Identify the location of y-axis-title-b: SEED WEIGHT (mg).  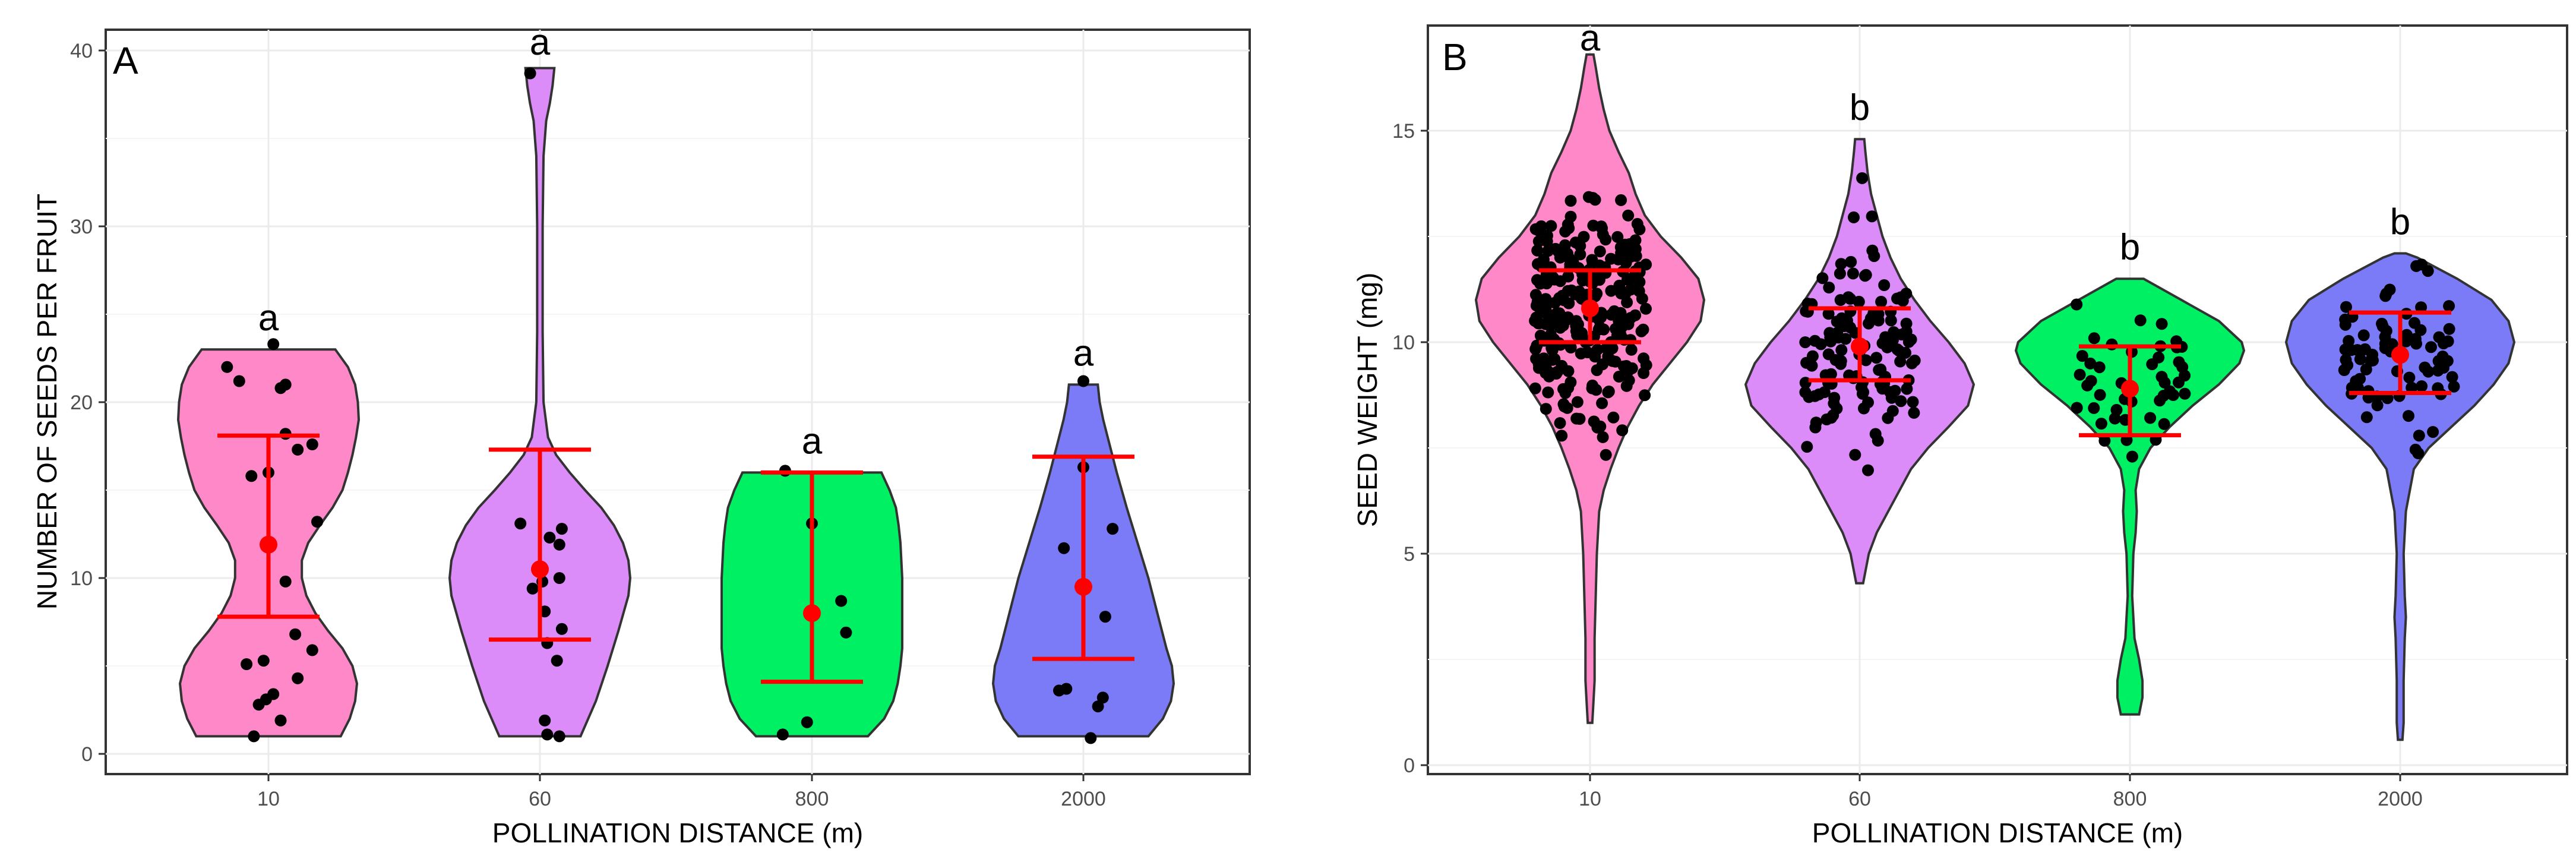
(1367, 400).